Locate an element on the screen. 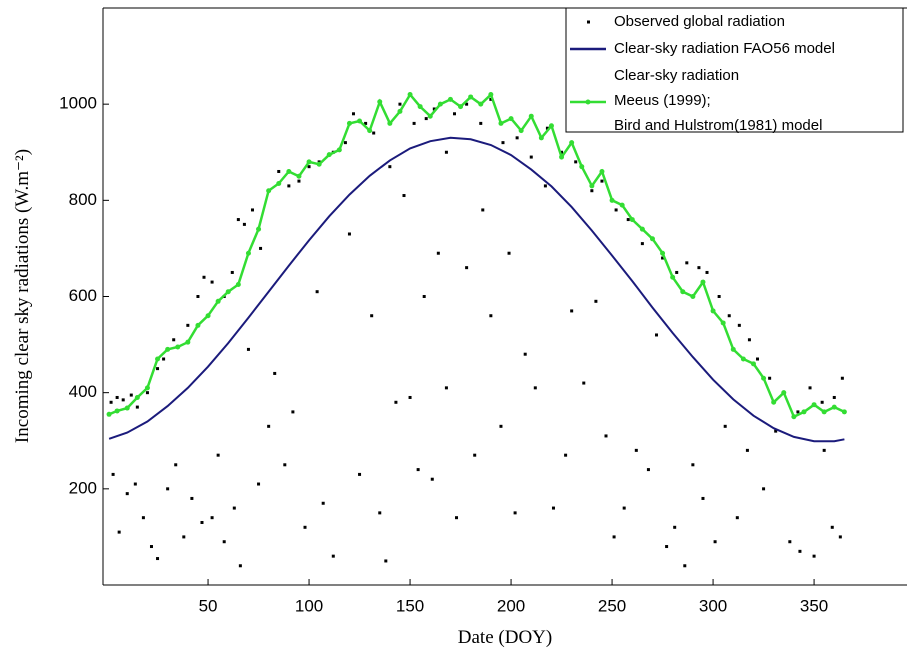  legend-label: Clear-sky radiation FAO56 model is located at coordinates (724, 48).